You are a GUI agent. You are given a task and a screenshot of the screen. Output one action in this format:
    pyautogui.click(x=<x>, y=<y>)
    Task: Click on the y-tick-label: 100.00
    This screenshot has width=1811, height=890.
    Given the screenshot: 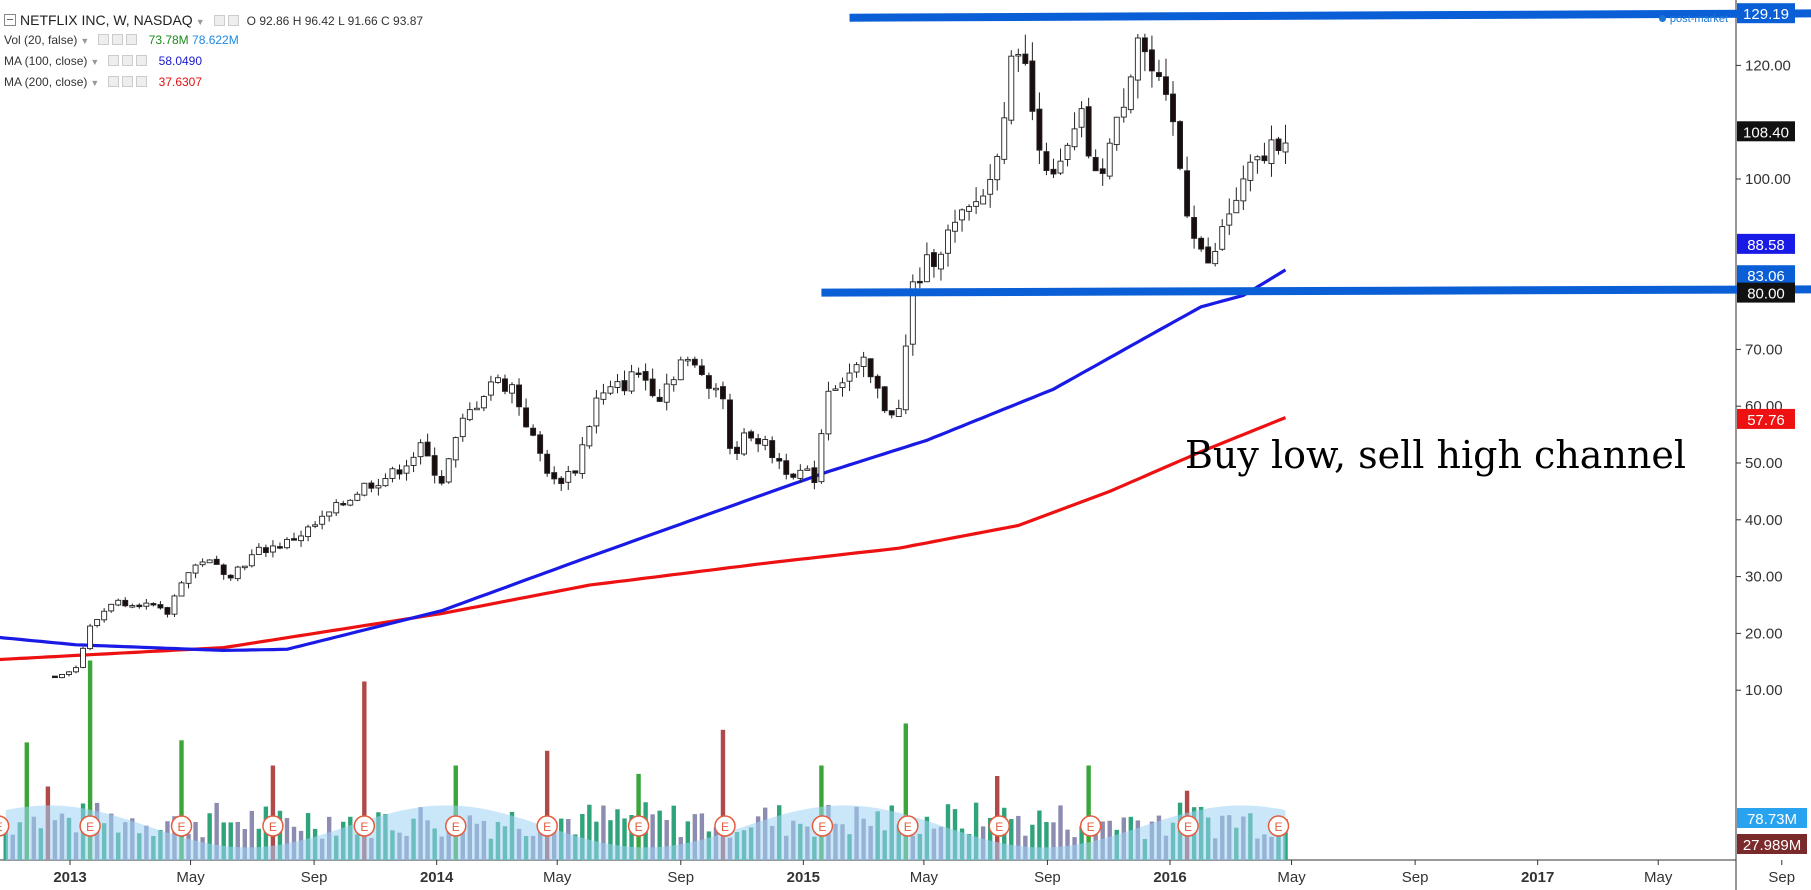 What is the action you would take?
    pyautogui.click(x=1768, y=179)
    